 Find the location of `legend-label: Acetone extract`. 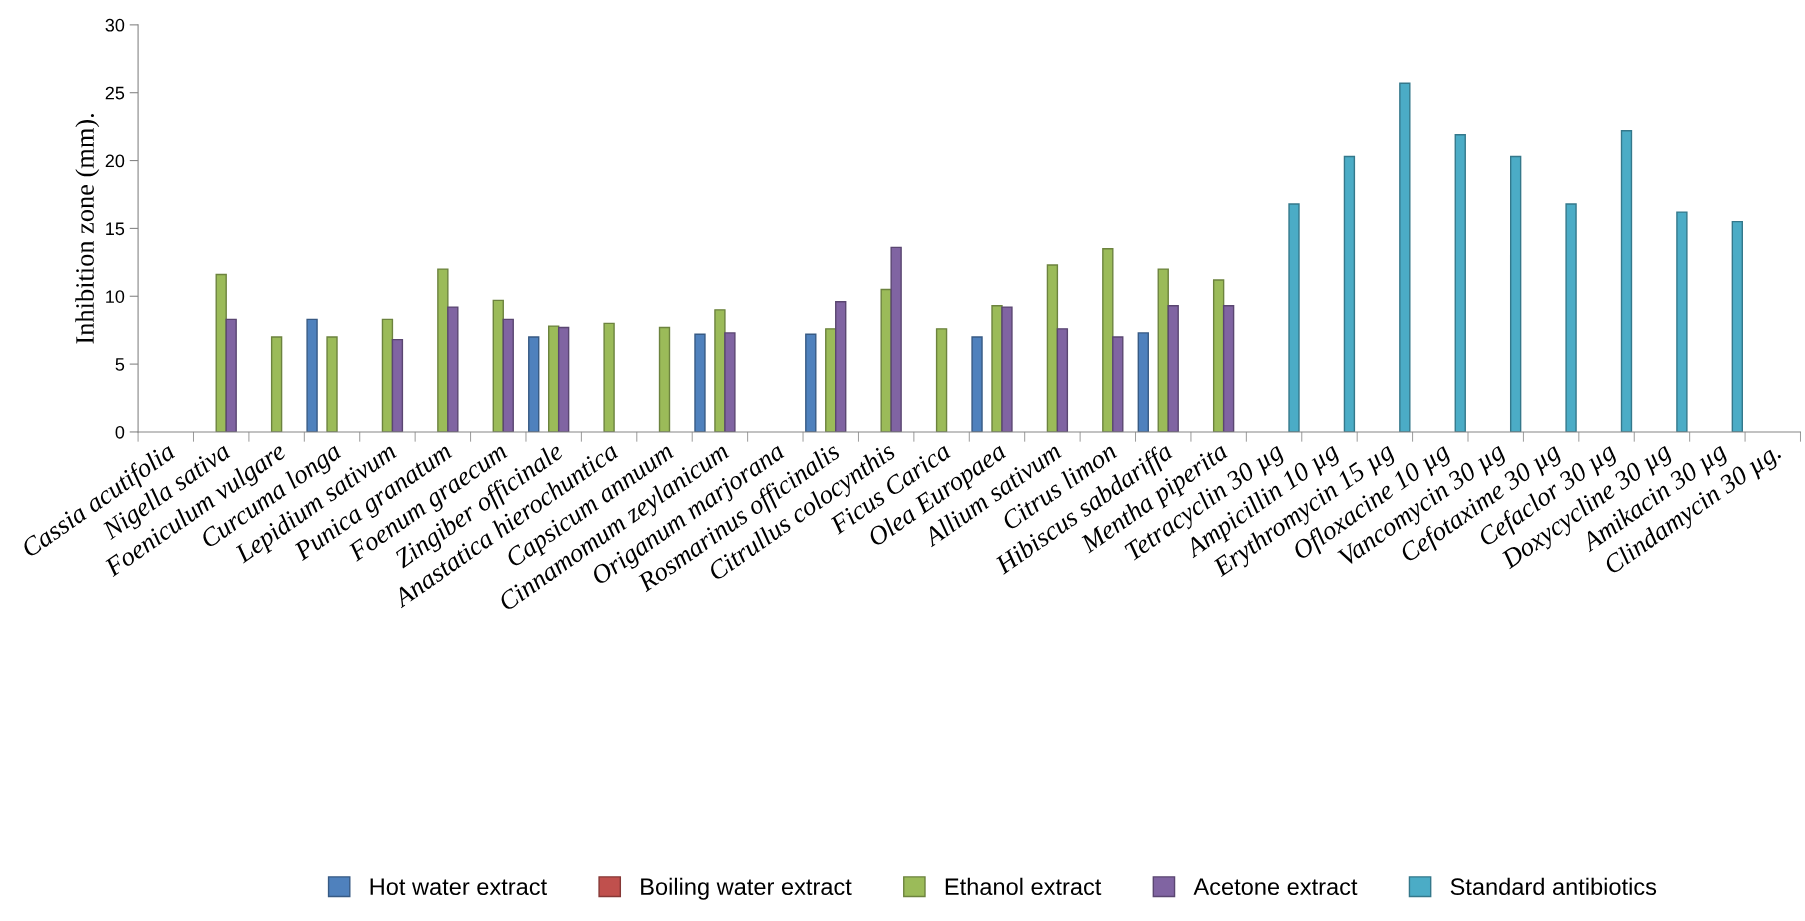

legend-label: Acetone extract is located at coordinates (1275, 887).